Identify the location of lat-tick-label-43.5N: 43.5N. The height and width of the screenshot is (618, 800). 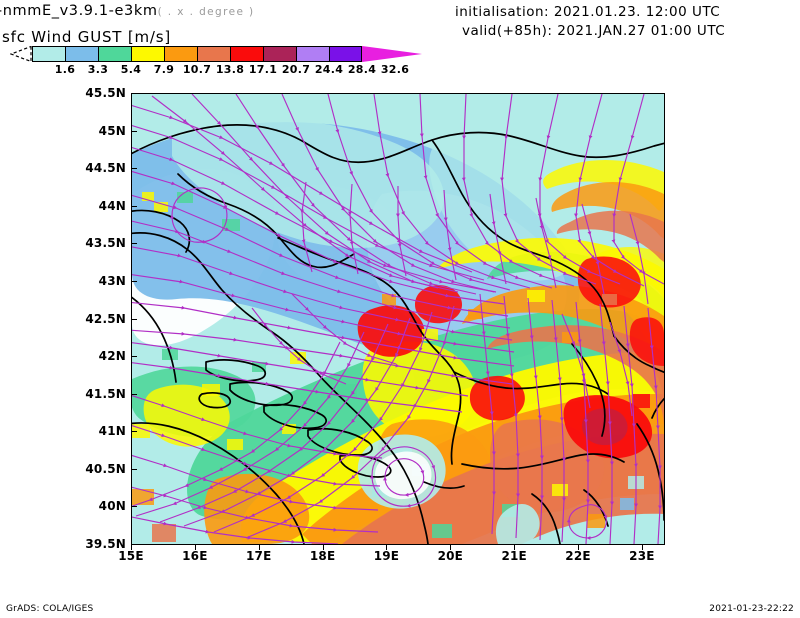
(105, 243).